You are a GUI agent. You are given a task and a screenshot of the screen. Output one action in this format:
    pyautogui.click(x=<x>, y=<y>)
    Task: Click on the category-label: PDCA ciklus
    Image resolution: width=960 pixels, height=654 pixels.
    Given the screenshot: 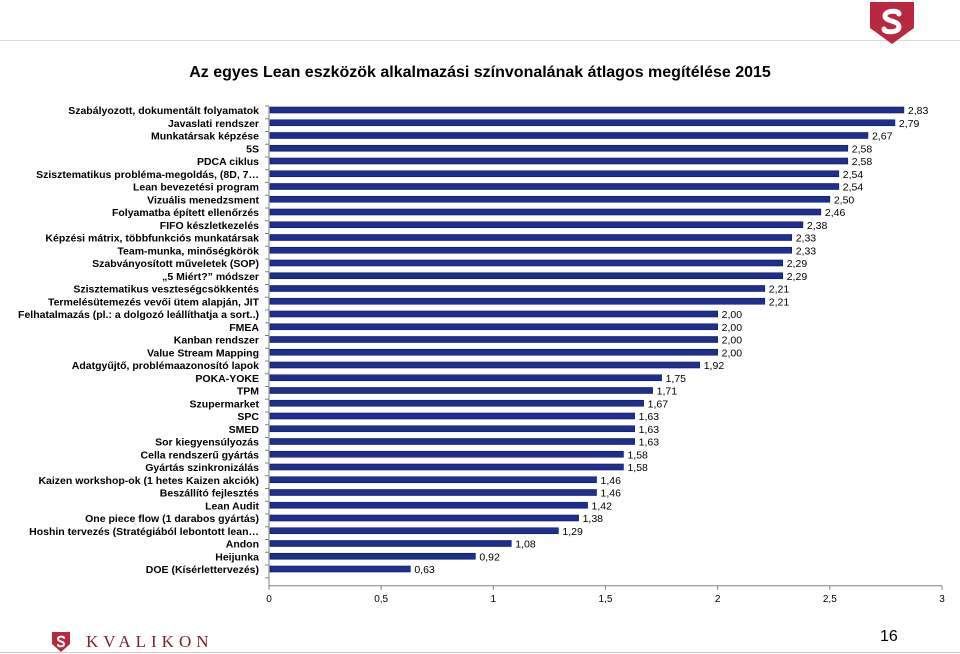 What is the action you would take?
    pyautogui.click(x=228, y=162)
    